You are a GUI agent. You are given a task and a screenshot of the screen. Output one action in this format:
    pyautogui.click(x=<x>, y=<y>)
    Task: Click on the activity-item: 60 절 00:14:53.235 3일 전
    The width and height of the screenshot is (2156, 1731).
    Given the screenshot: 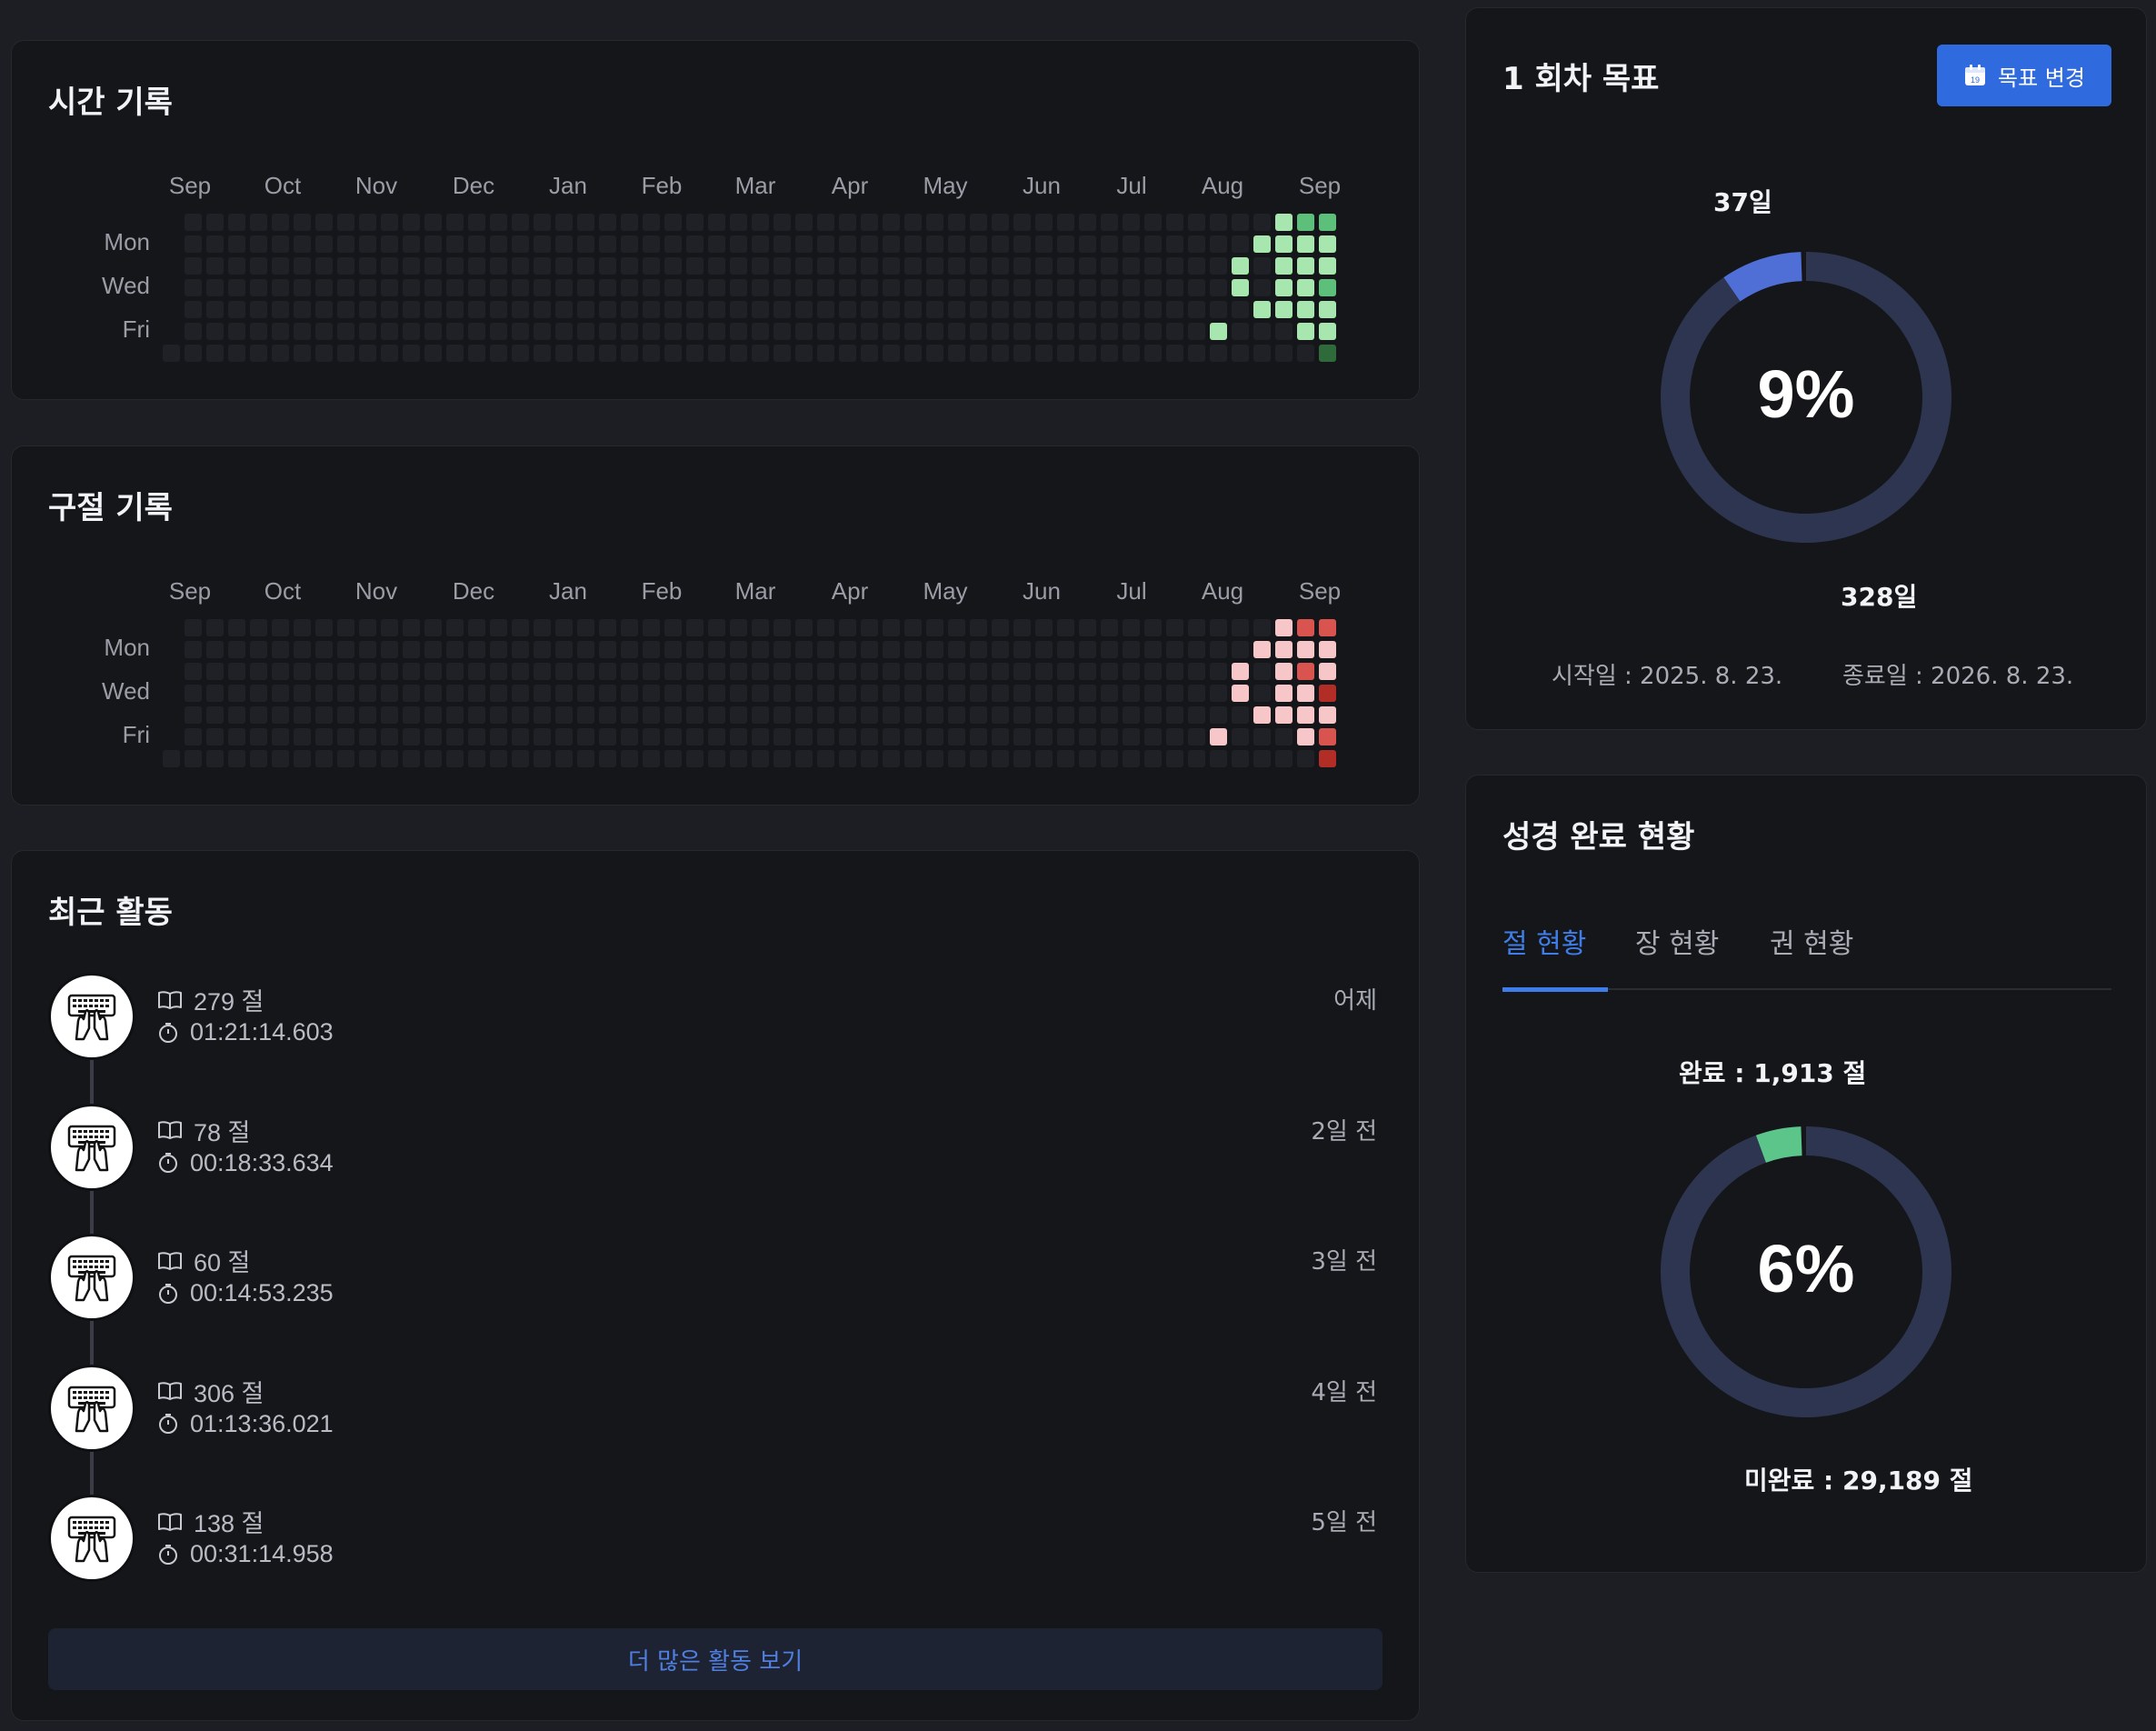 What is the action you would take?
    pyautogui.click(x=712, y=1279)
    